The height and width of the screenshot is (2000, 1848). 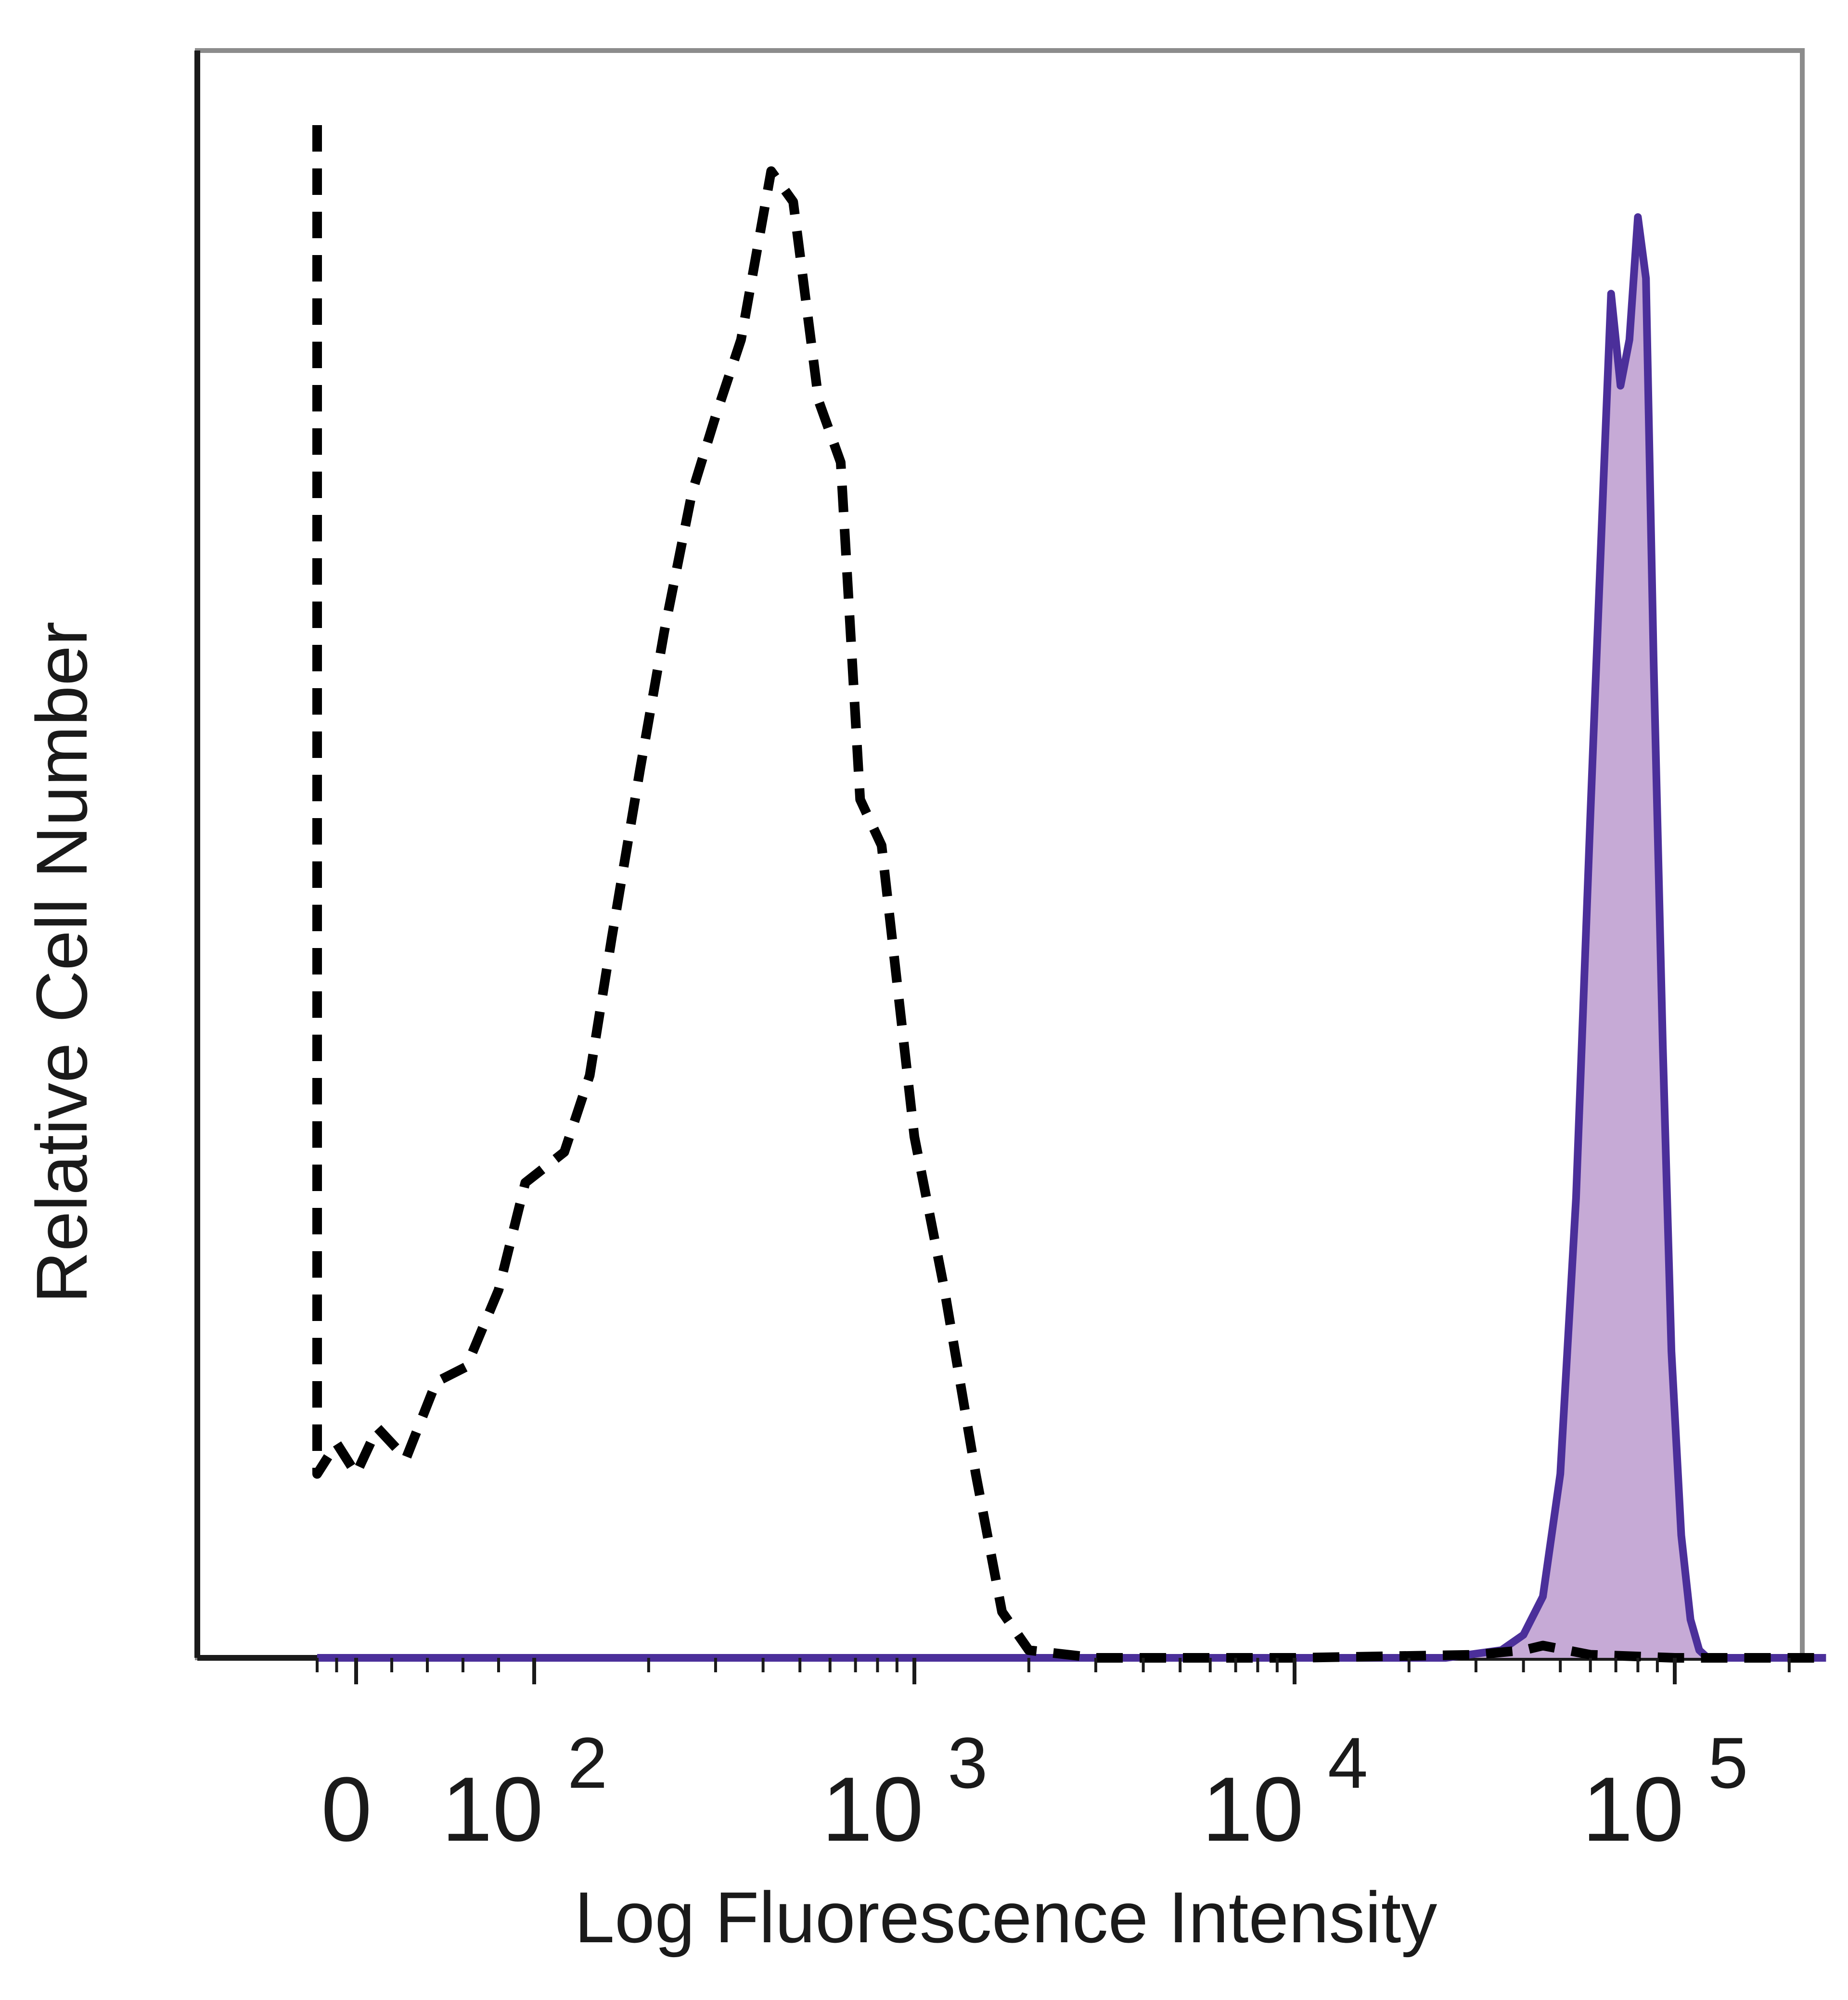 What do you see at coordinates (61, 962) in the screenshot?
I see `y-axis-title: Relative Cell Number` at bounding box center [61, 962].